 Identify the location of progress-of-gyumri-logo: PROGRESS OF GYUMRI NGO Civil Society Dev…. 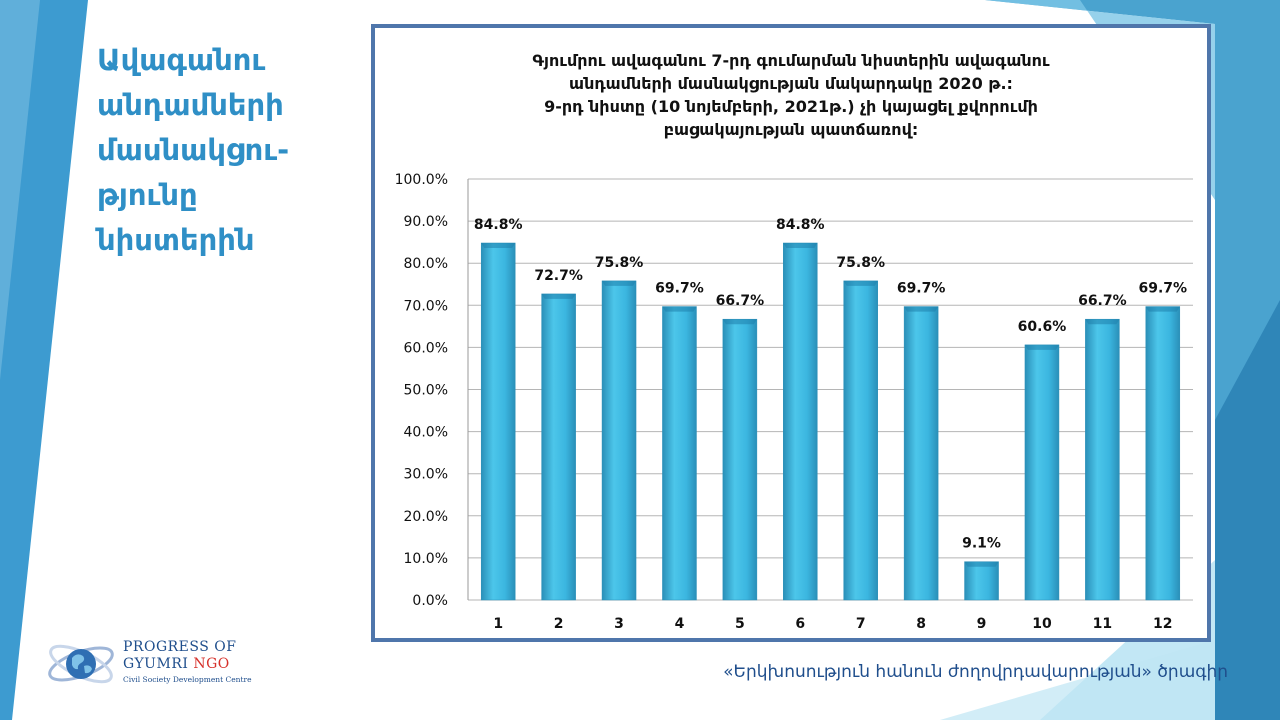
(155, 665).